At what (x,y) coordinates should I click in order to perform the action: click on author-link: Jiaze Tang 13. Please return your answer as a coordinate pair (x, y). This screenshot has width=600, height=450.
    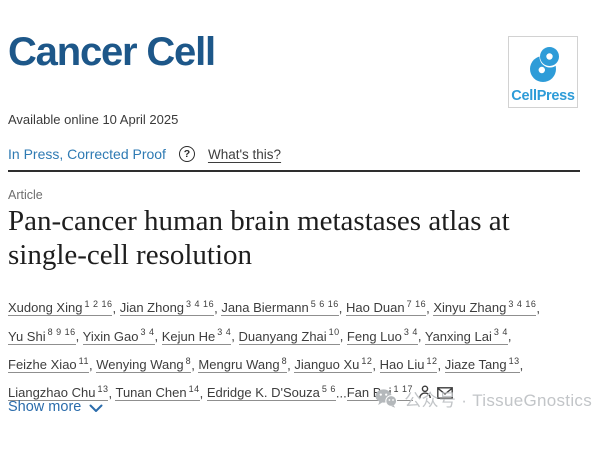
    Looking at the image, I should click on (482, 364).